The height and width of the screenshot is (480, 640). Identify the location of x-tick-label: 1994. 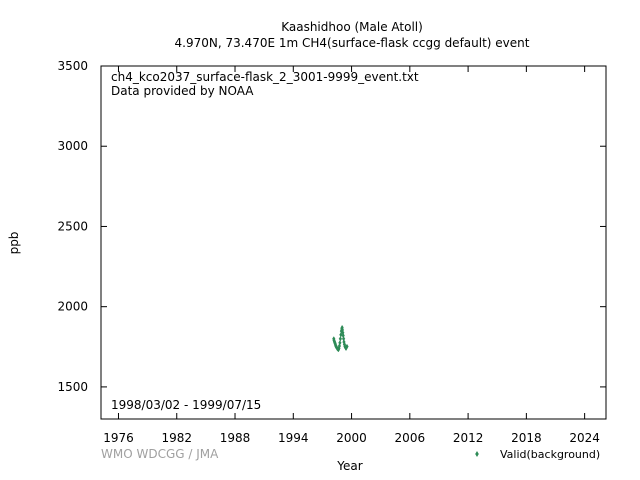
(293, 438).